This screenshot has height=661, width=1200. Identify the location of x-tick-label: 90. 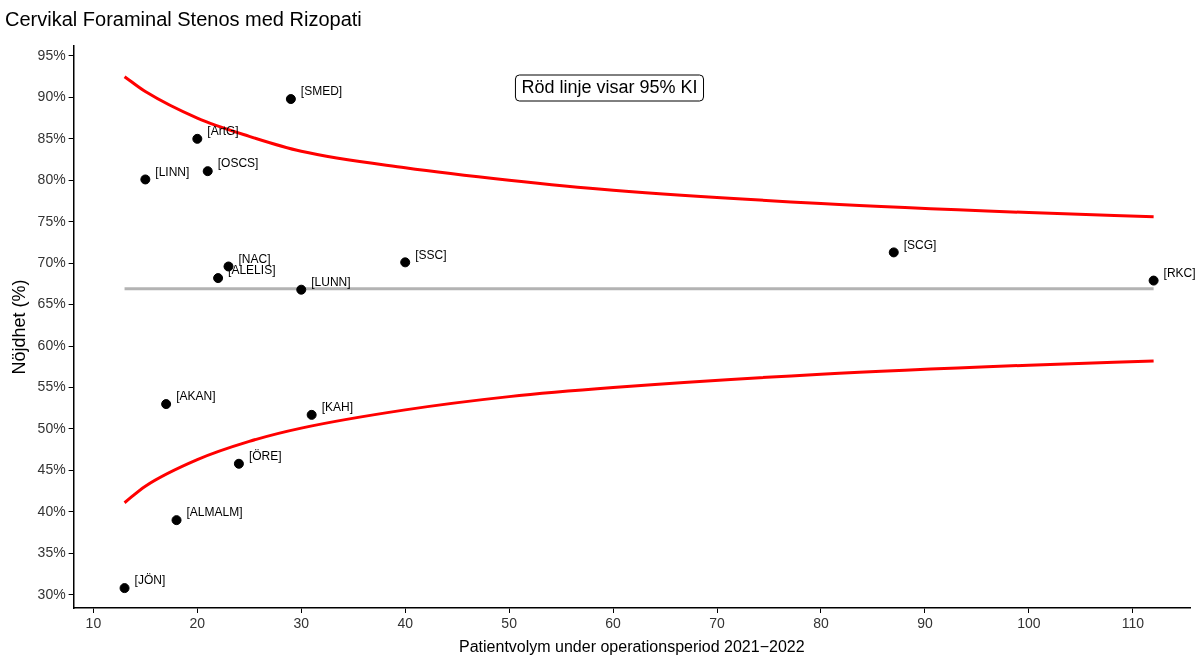
(925, 623).